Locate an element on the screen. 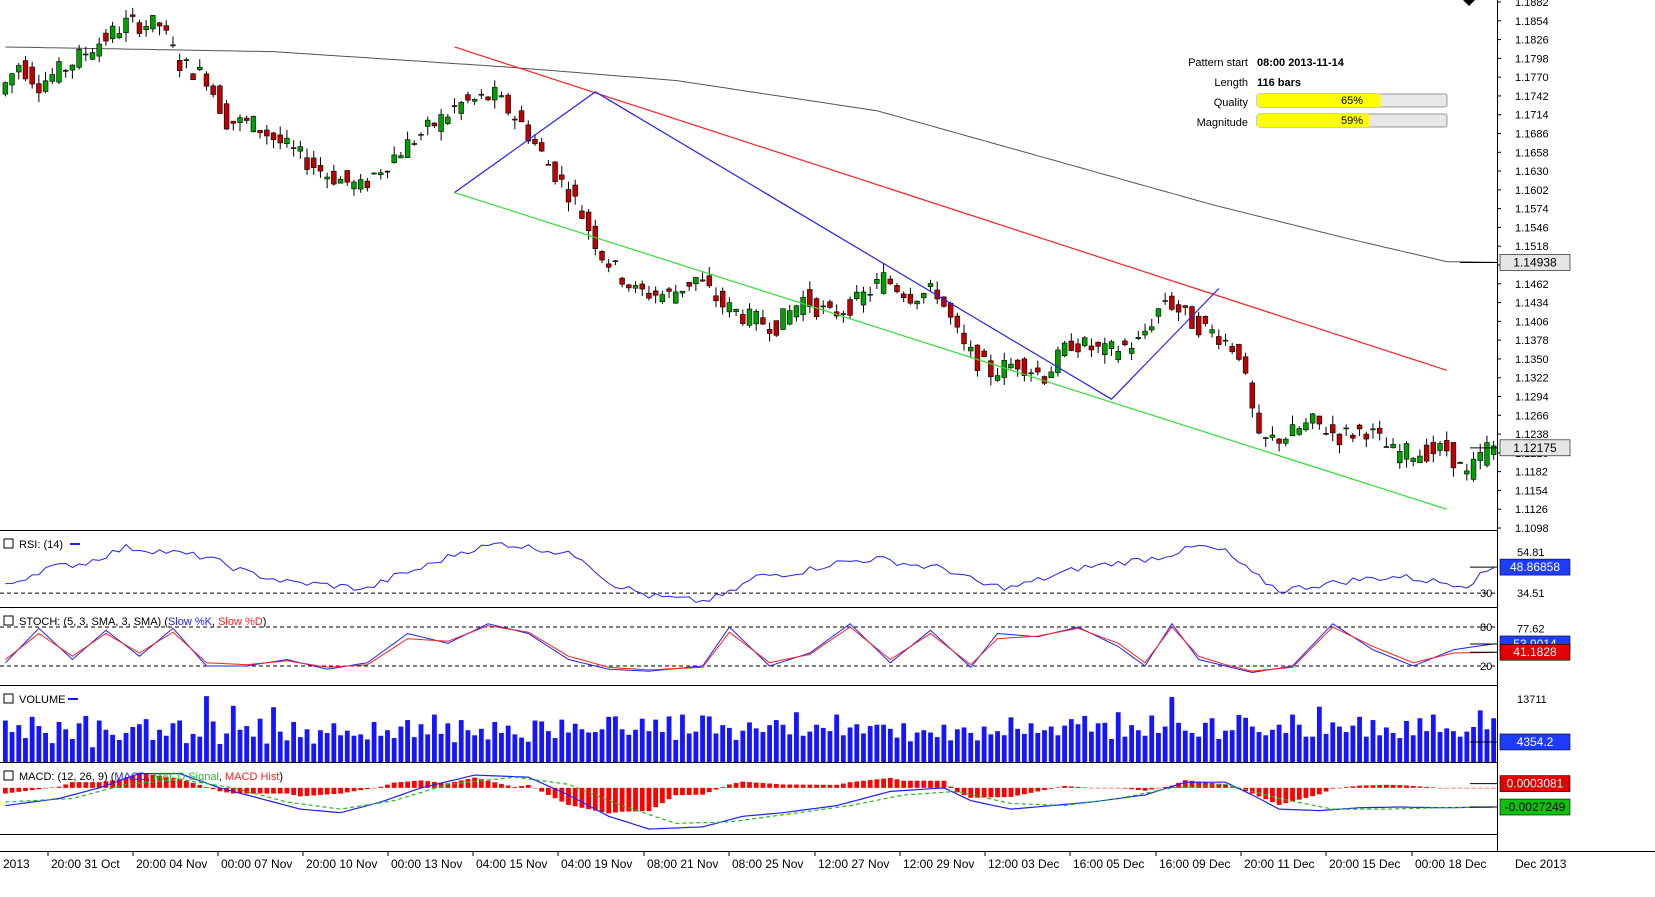  price-tick-label: 1.1518 is located at coordinates (1532, 247).